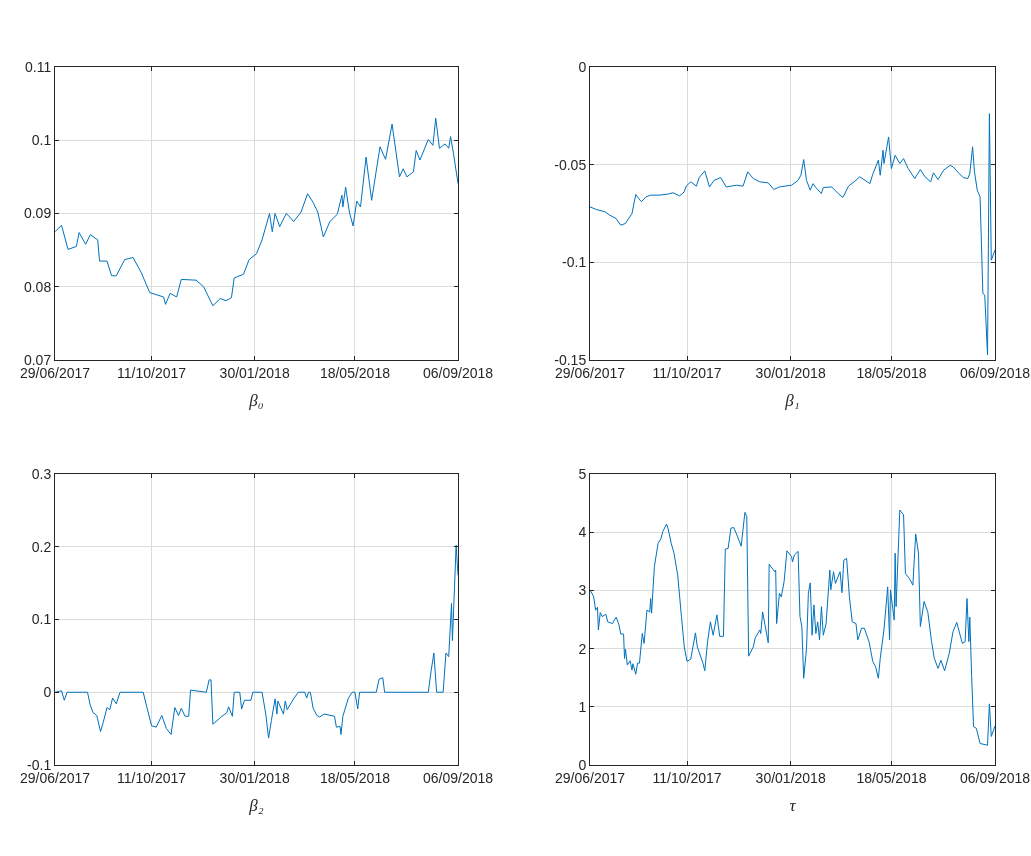 The image size is (1031, 856). What do you see at coordinates (256, 806) in the screenshot?
I see `x-axis-title: β₂` at bounding box center [256, 806].